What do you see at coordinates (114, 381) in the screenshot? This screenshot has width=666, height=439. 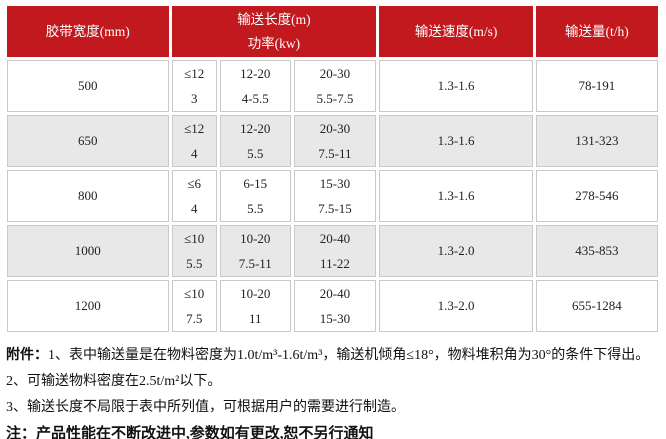 I see `note-2-text: 2、可输送物料密度在2.5t/m²以下。` at bounding box center [114, 381].